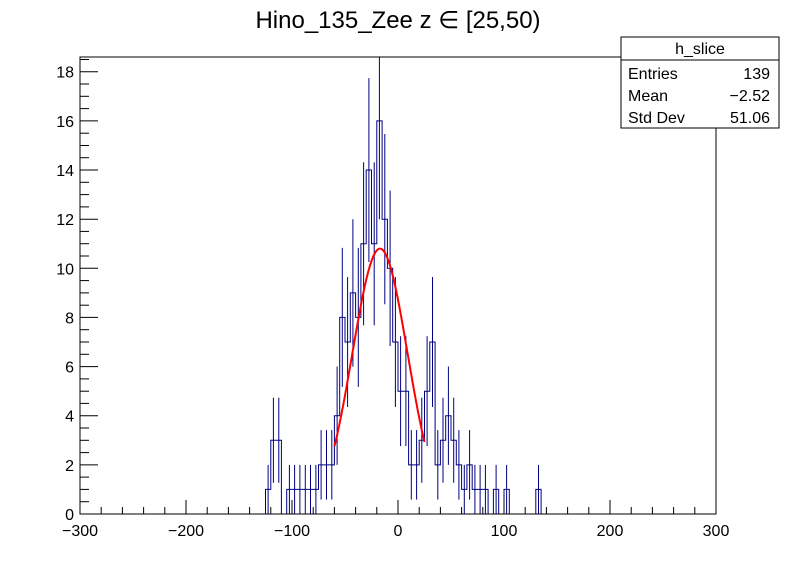 Image resolution: width=796 pixels, height=572 pixels. What do you see at coordinates (69, 515) in the screenshot?
I see `y-tick-label: 0` at bounding box center [69, 515].